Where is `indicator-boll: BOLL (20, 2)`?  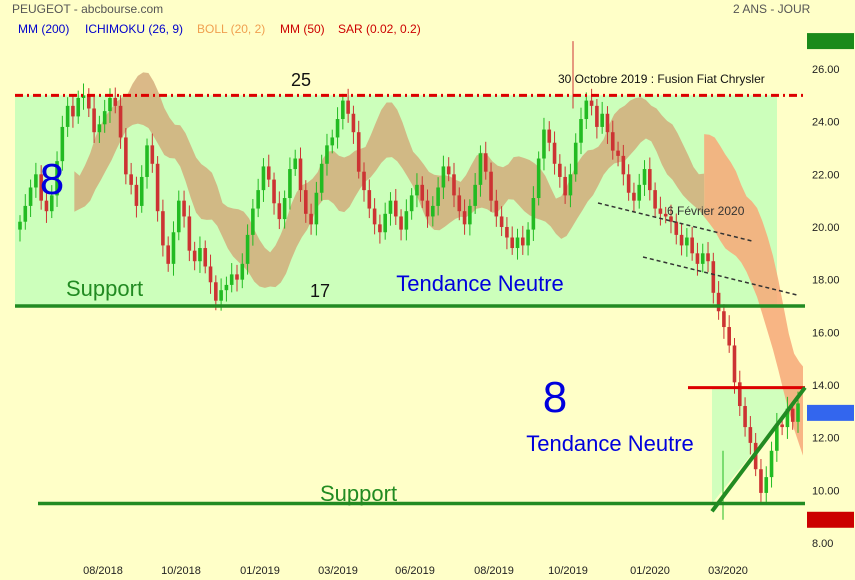
indicator-boll: BOLL (20, 2) is located at coordinates (231, 29).